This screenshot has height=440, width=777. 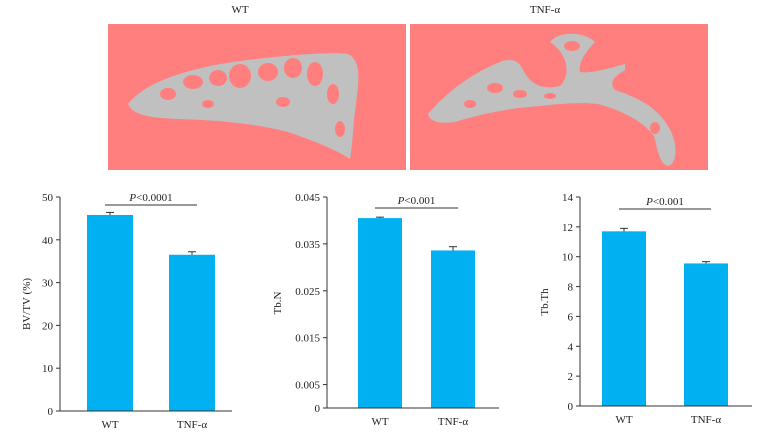 I want to click on p-value-label: P<0.0001, so click(x=150, y=198).